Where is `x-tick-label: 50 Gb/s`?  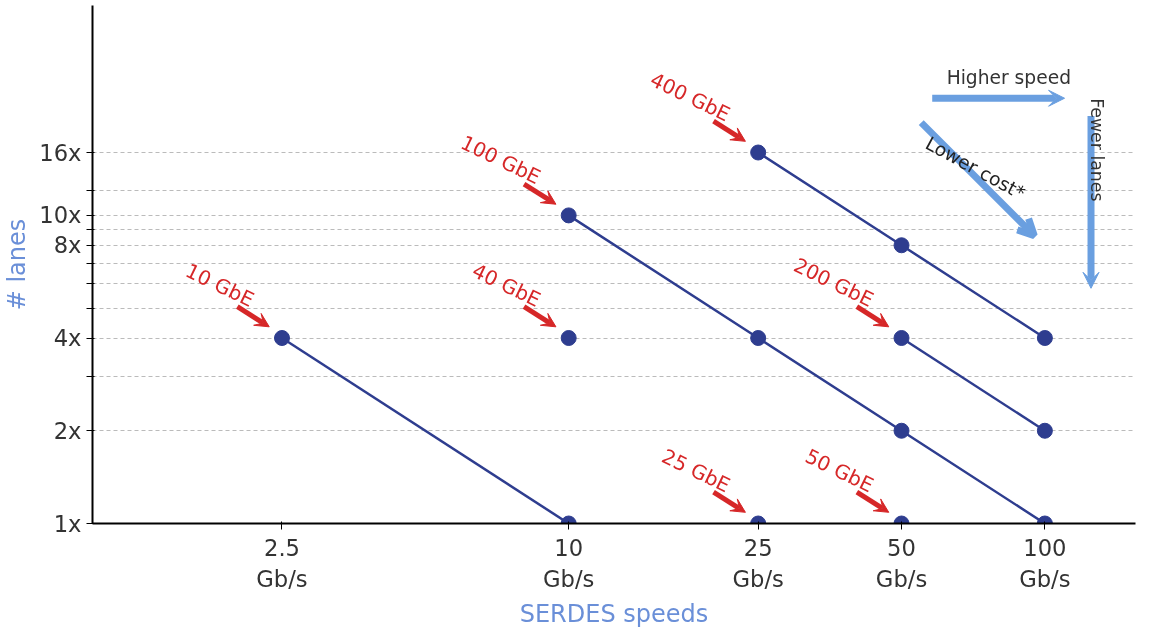 x-tick-label: 50 Gb/s is located at coordinates (901, 563).